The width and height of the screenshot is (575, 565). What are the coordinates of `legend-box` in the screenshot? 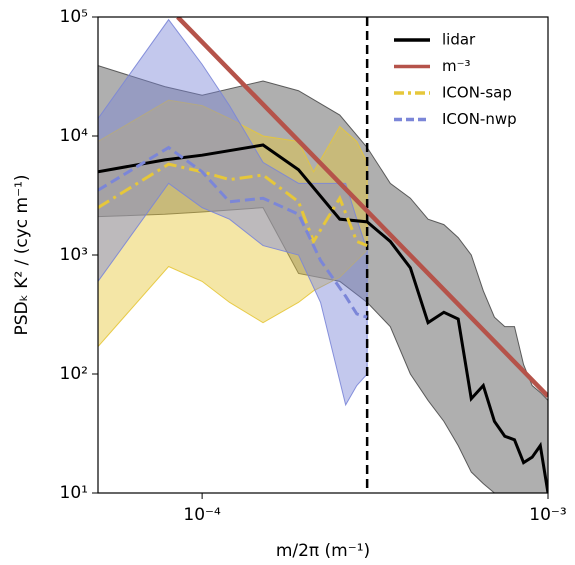 It's located at (462, 80).